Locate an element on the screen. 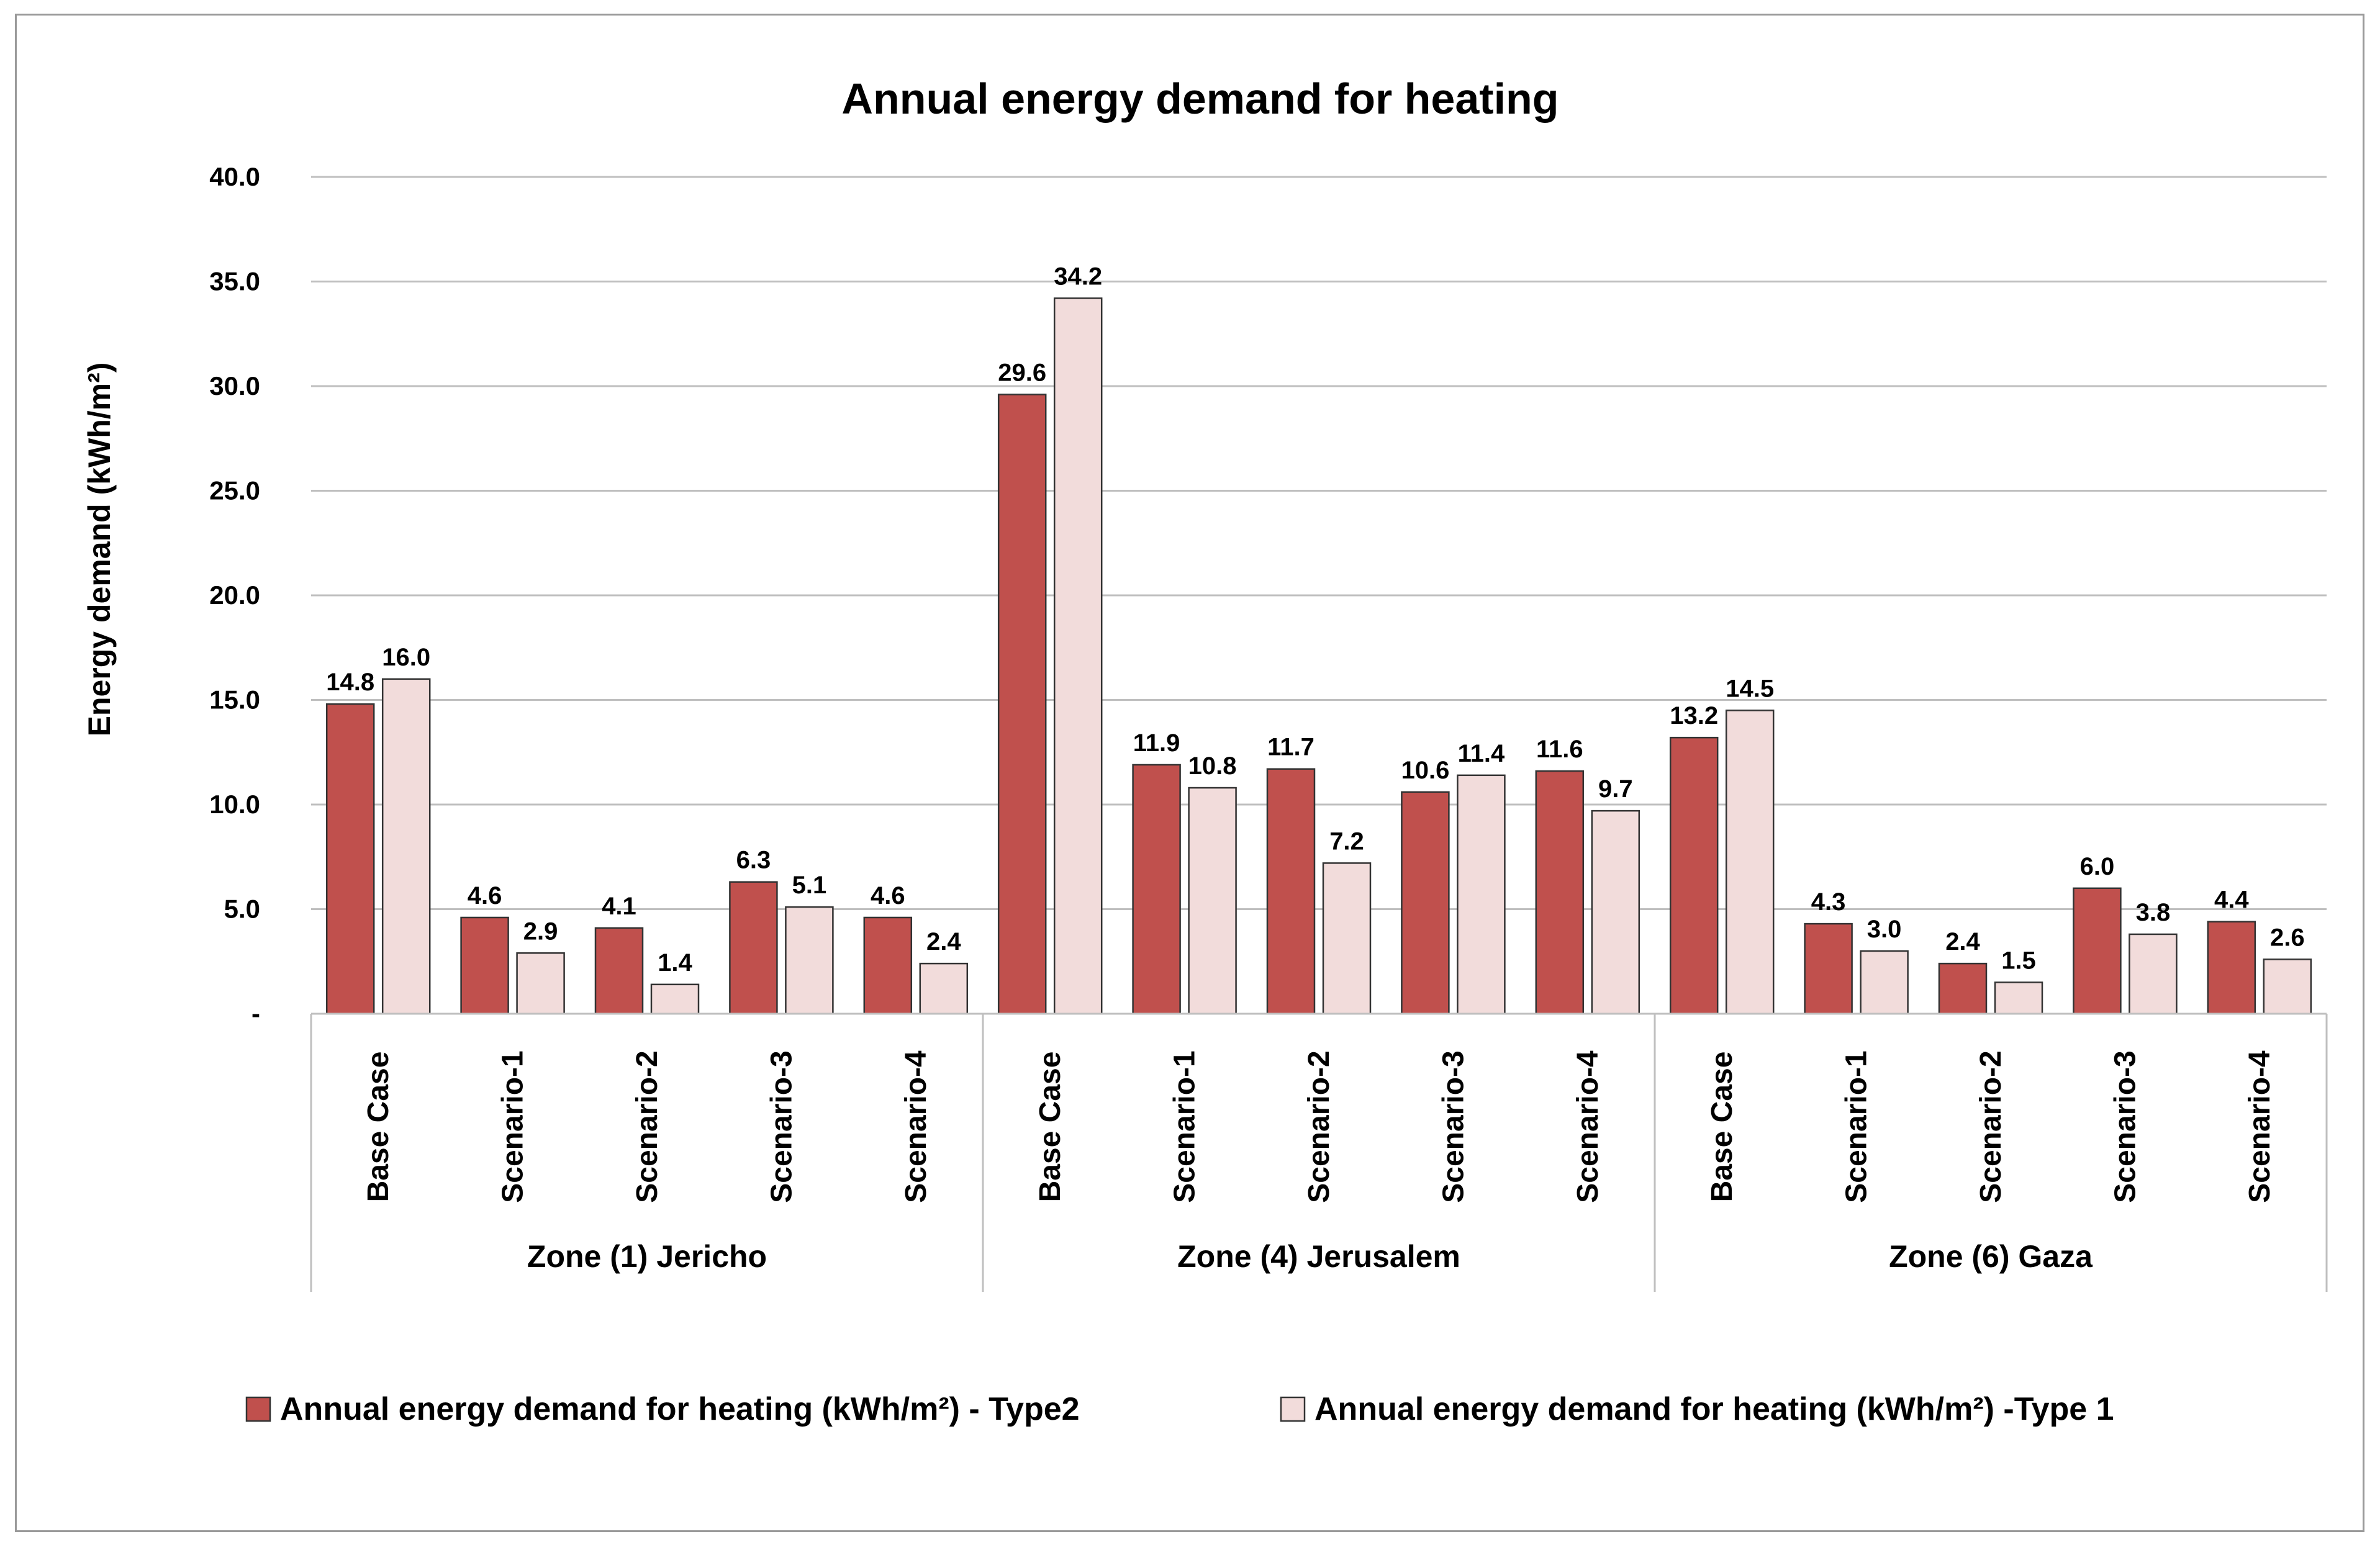 The height and width of the screenshot is (1547, 2380). y-tick-label: 40.0 is located at coordinates (234, 176).